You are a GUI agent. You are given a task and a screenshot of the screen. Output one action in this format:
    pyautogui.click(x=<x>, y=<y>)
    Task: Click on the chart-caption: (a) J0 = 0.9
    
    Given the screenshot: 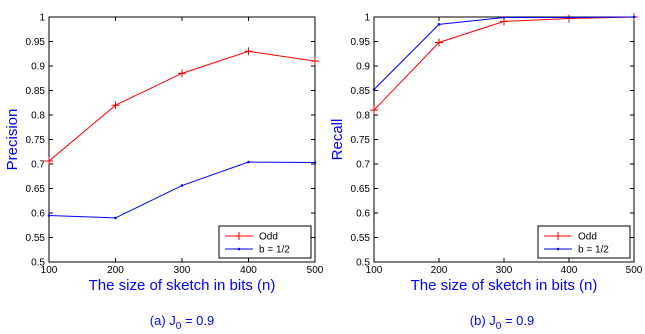 What is the action you would take?
    pyautogui.click(x=182, y=322)
    